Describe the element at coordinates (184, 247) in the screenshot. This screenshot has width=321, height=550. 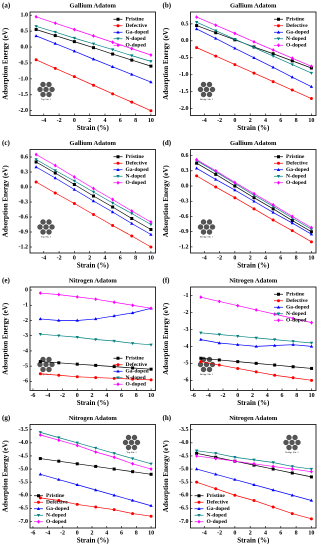
I see `y-tick-label: -1.2` at that location.